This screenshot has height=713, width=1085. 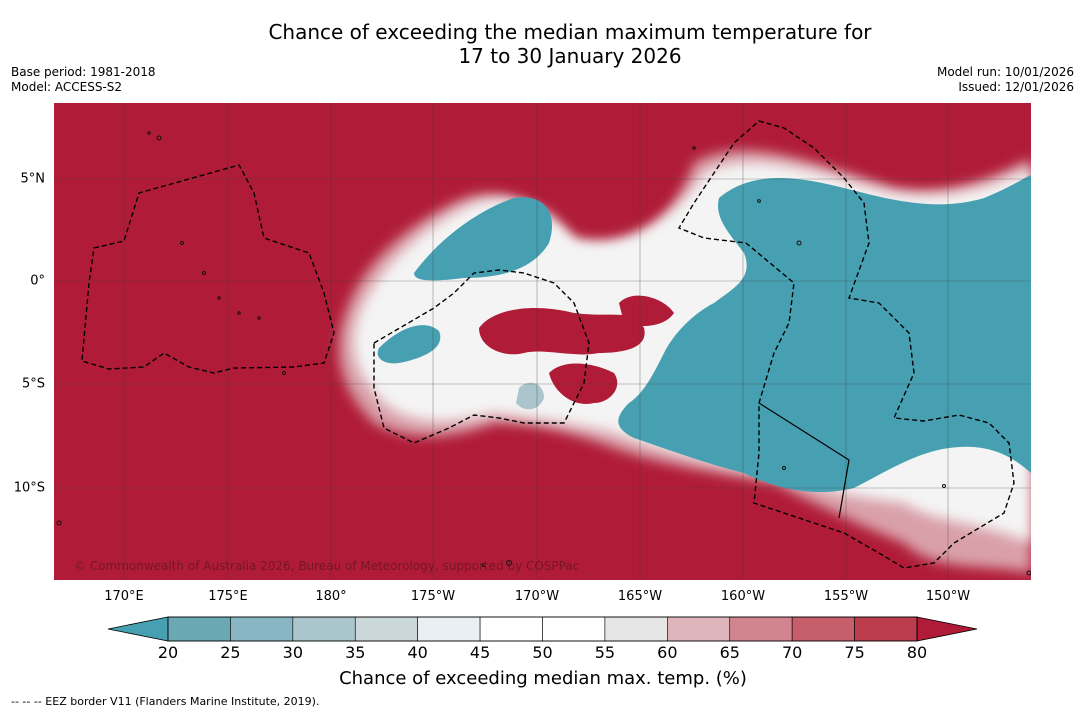 What do you see at coordinates (792, 652) in the screenshot?
I see `colorbar-tick-label: 70` at bounding box center [792, 652].